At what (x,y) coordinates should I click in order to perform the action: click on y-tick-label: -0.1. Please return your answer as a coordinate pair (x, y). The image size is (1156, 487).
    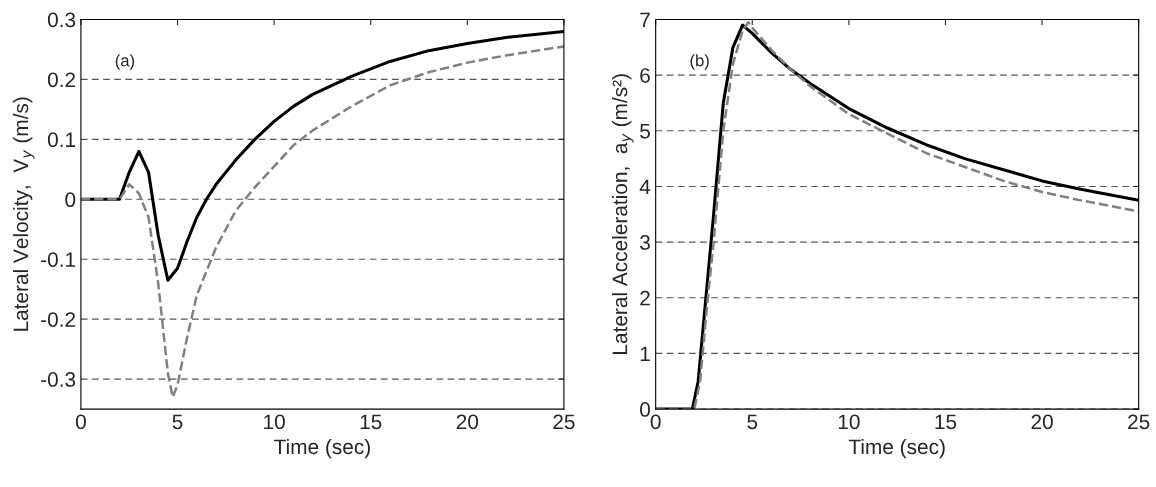
    Looking at the image, I should click on (58, 259).